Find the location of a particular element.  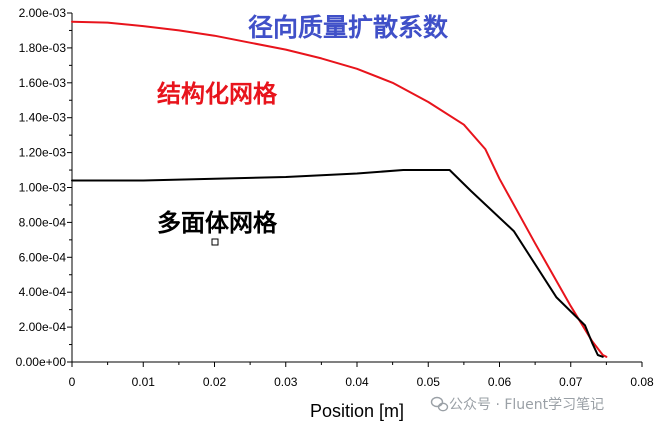

watermark: 公众号 · Fluent学习笔记 is located at coordinates (517, 404).